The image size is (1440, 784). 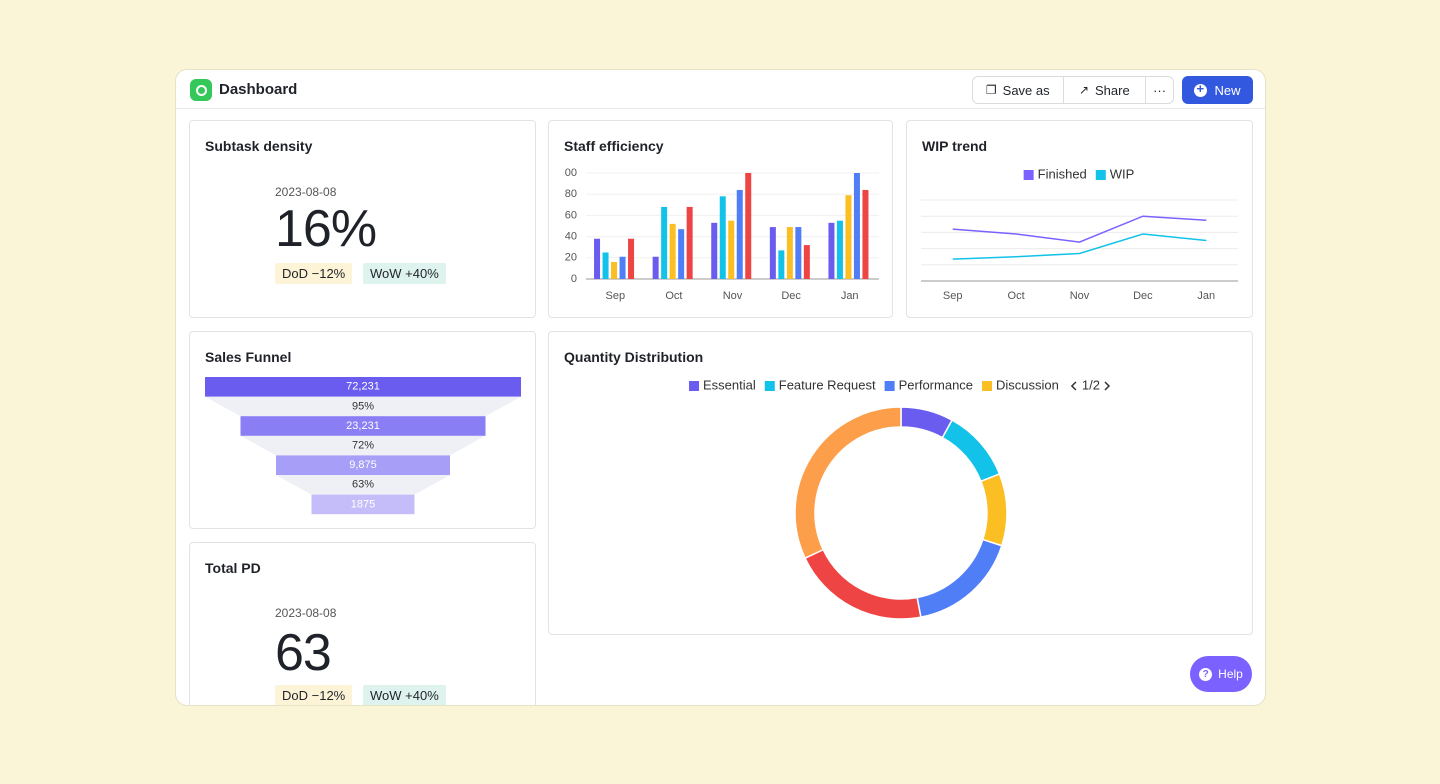 What do you see at coordinates (258, 89) in the screenshot?
I see `page-title: Dashboard` at bounding box center [258, 89].